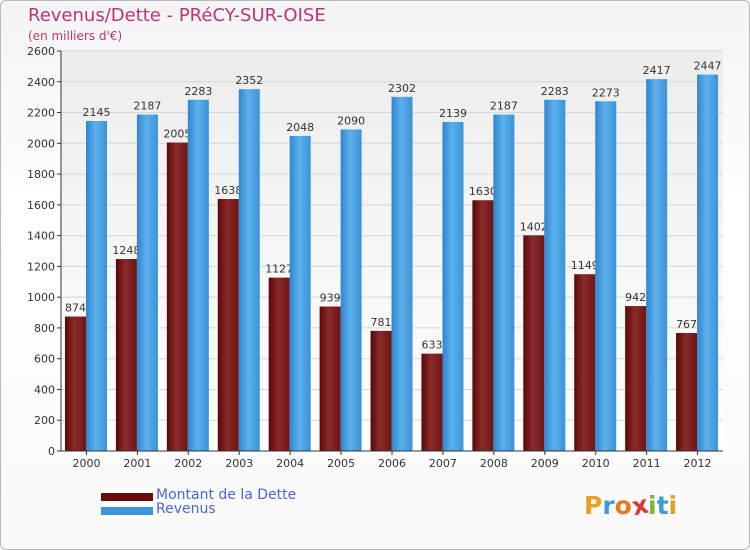 The width and height of the screenshot is (750, 550). Describe the element at coordinates (585, 265) in the screenshot. I see `data-label: 1149` at that location.